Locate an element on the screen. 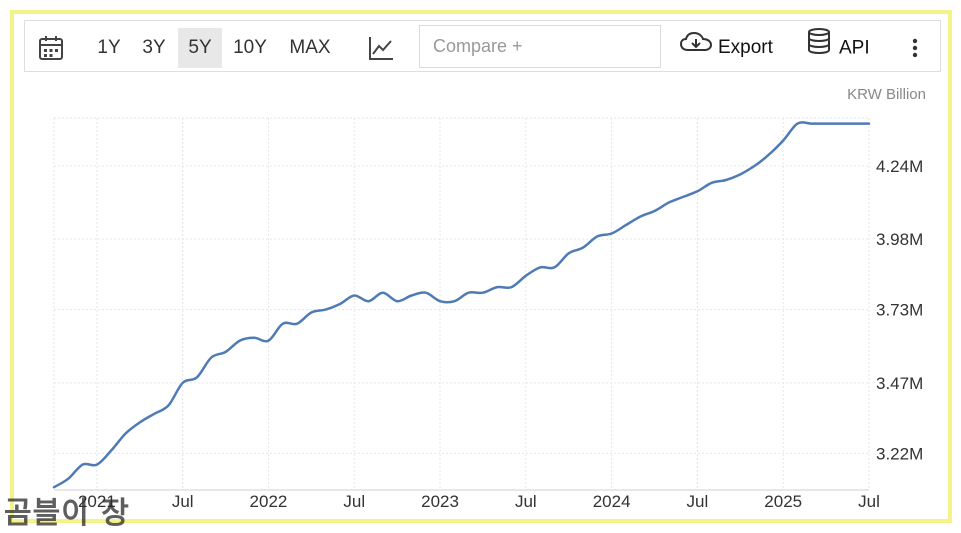 The image size is (961, 533). database-icon is located at coordinates (819, 48).